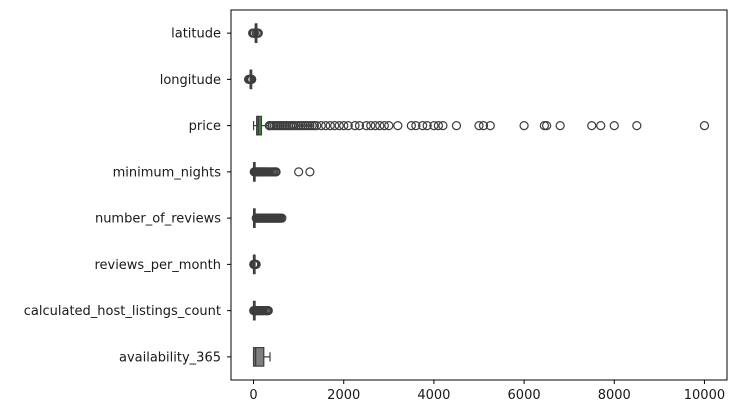  I want to click on box-latitude, so click(255, 33).